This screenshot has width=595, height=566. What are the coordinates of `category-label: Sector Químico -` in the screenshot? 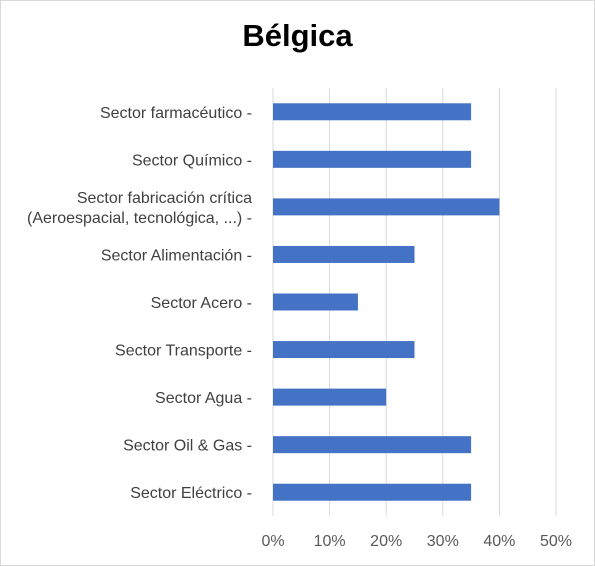 It's located at (192, 160).